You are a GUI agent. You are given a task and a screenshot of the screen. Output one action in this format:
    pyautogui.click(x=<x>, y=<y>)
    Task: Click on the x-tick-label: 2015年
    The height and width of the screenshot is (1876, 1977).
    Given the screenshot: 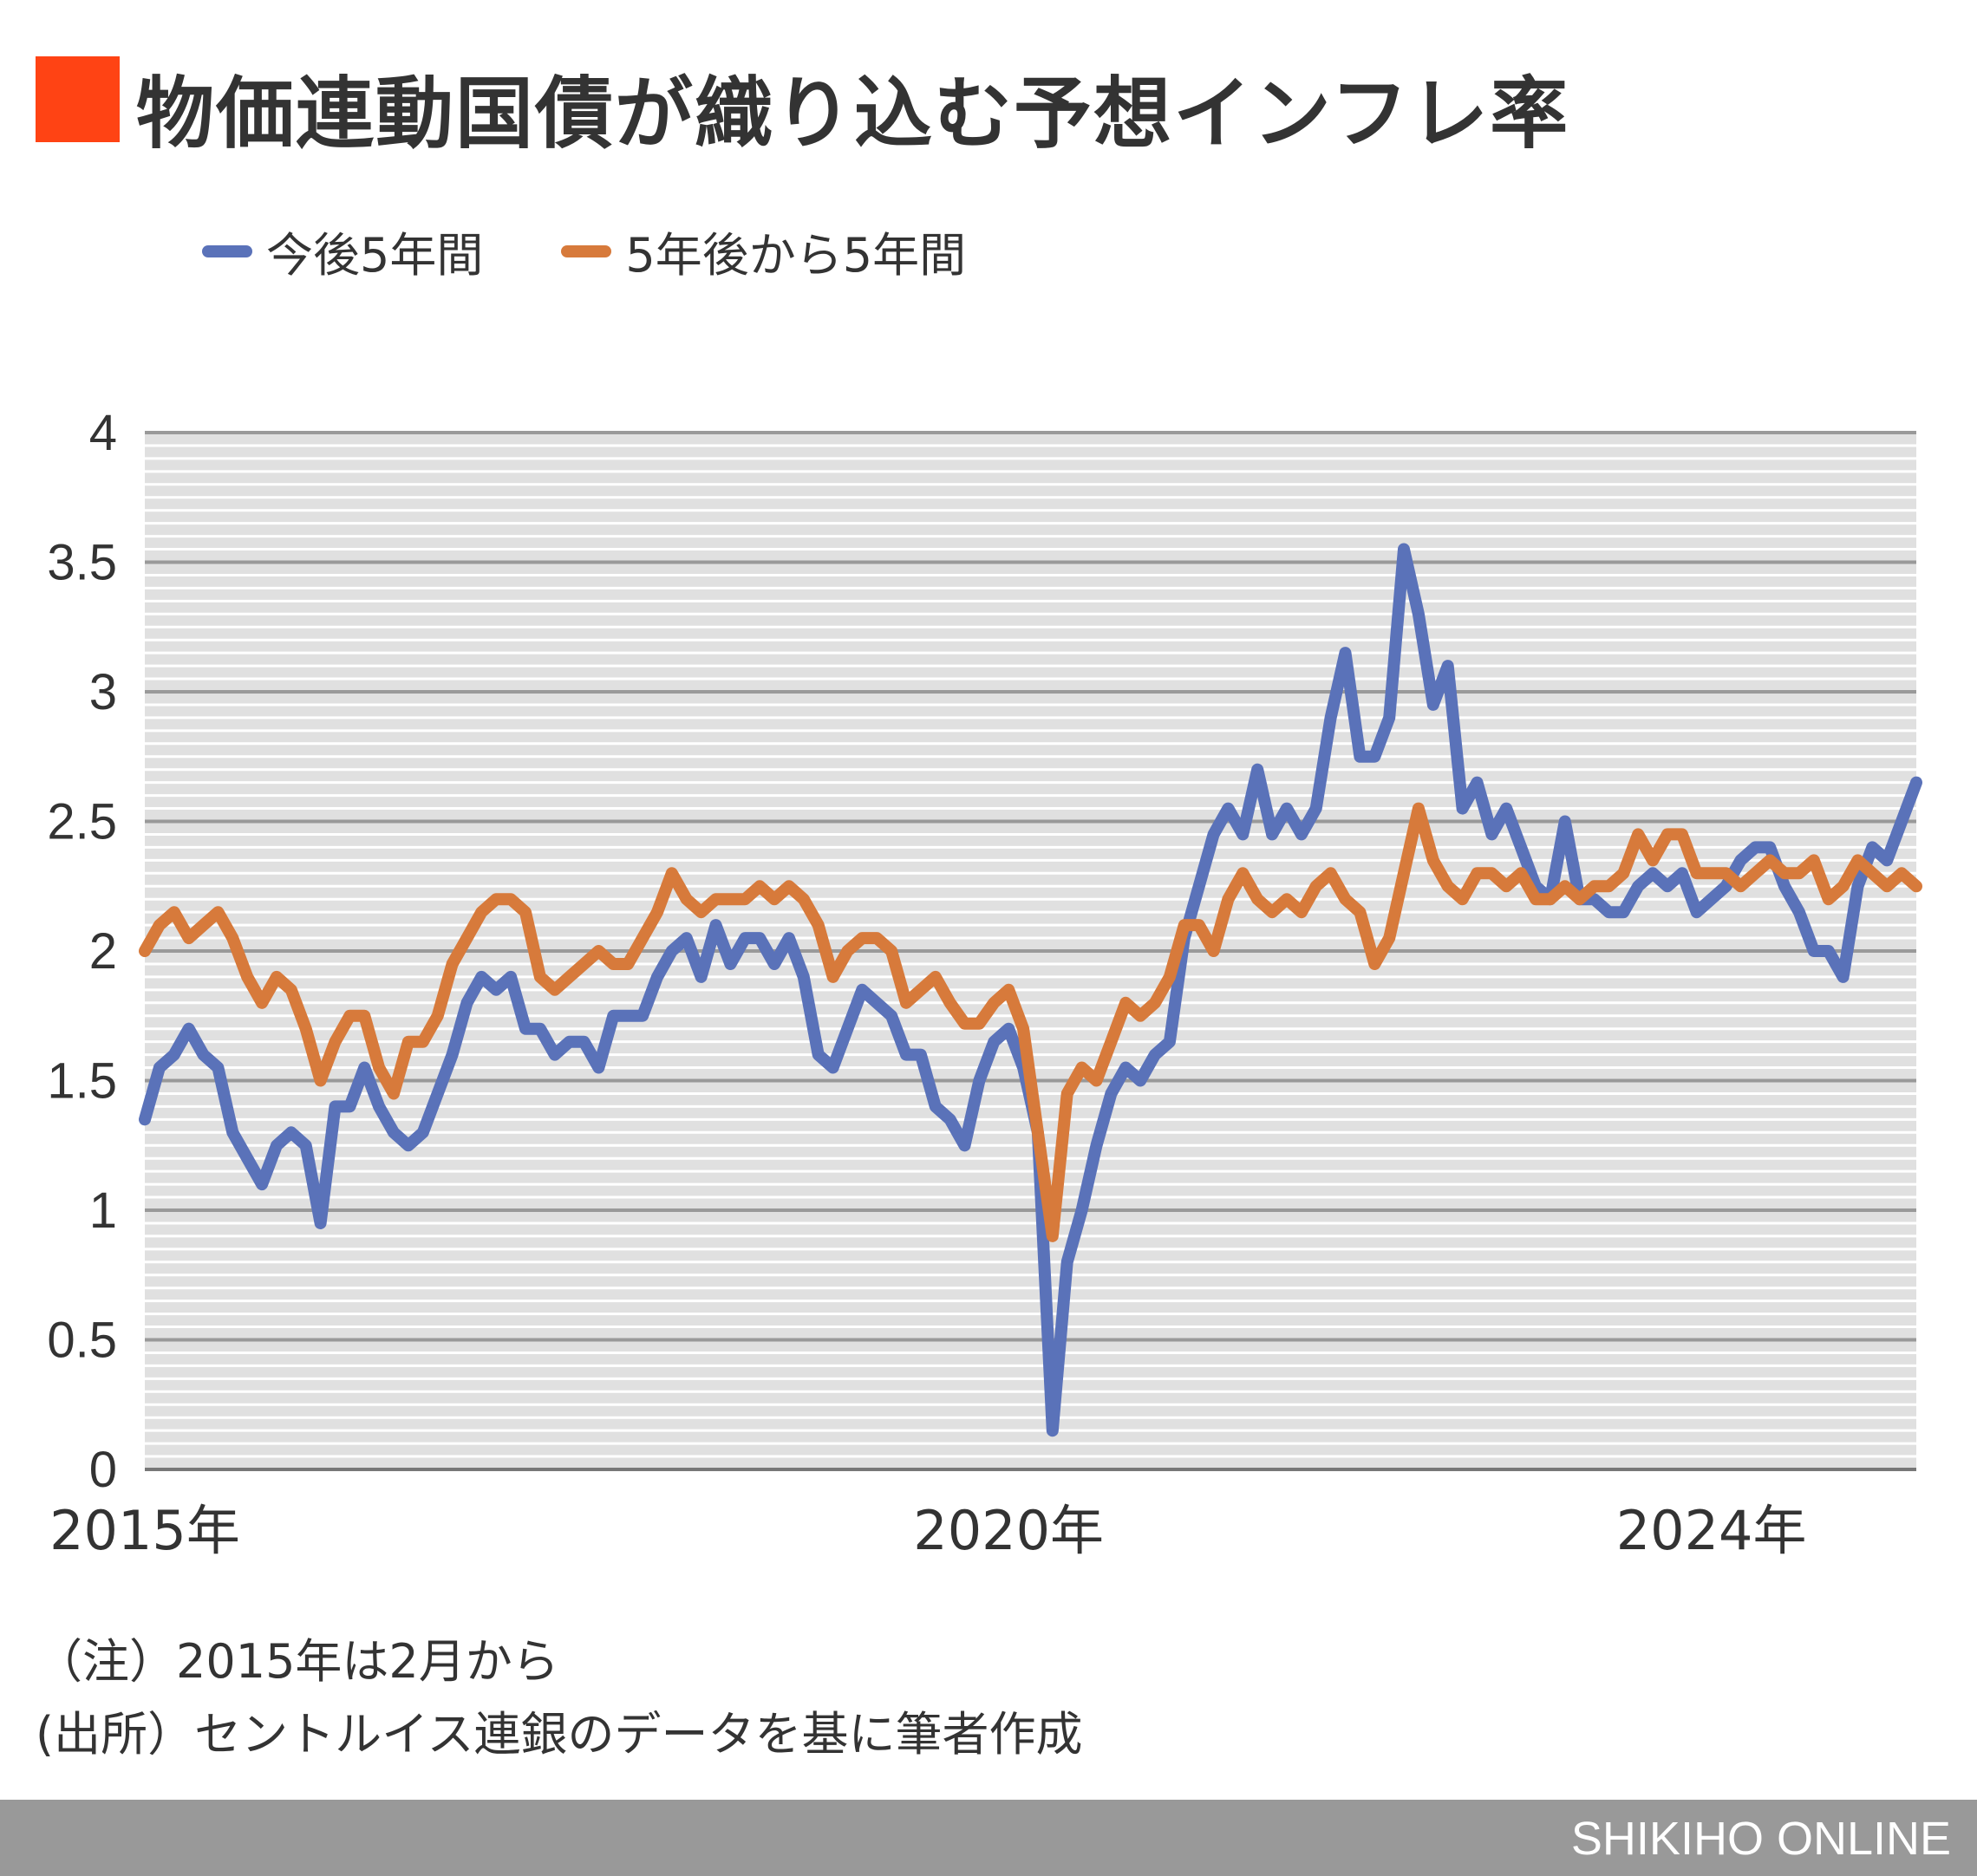 What is the action you would take?
    pyautogui.click(x=144, y=1531)
    